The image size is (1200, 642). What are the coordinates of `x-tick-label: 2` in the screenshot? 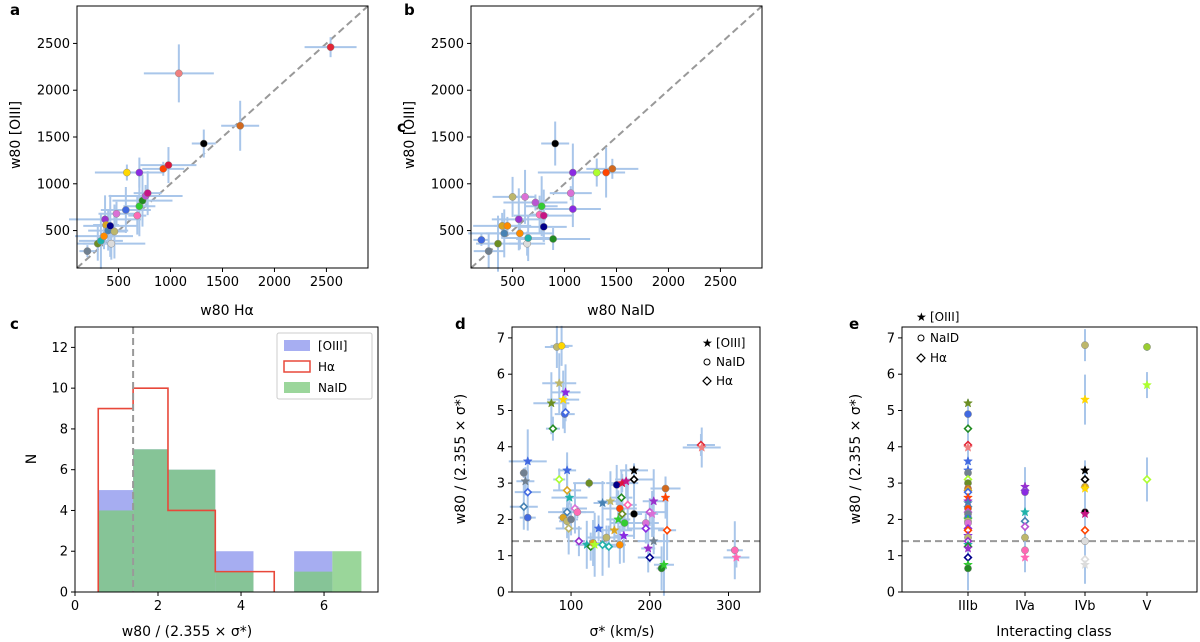 It's located at (158, 606).